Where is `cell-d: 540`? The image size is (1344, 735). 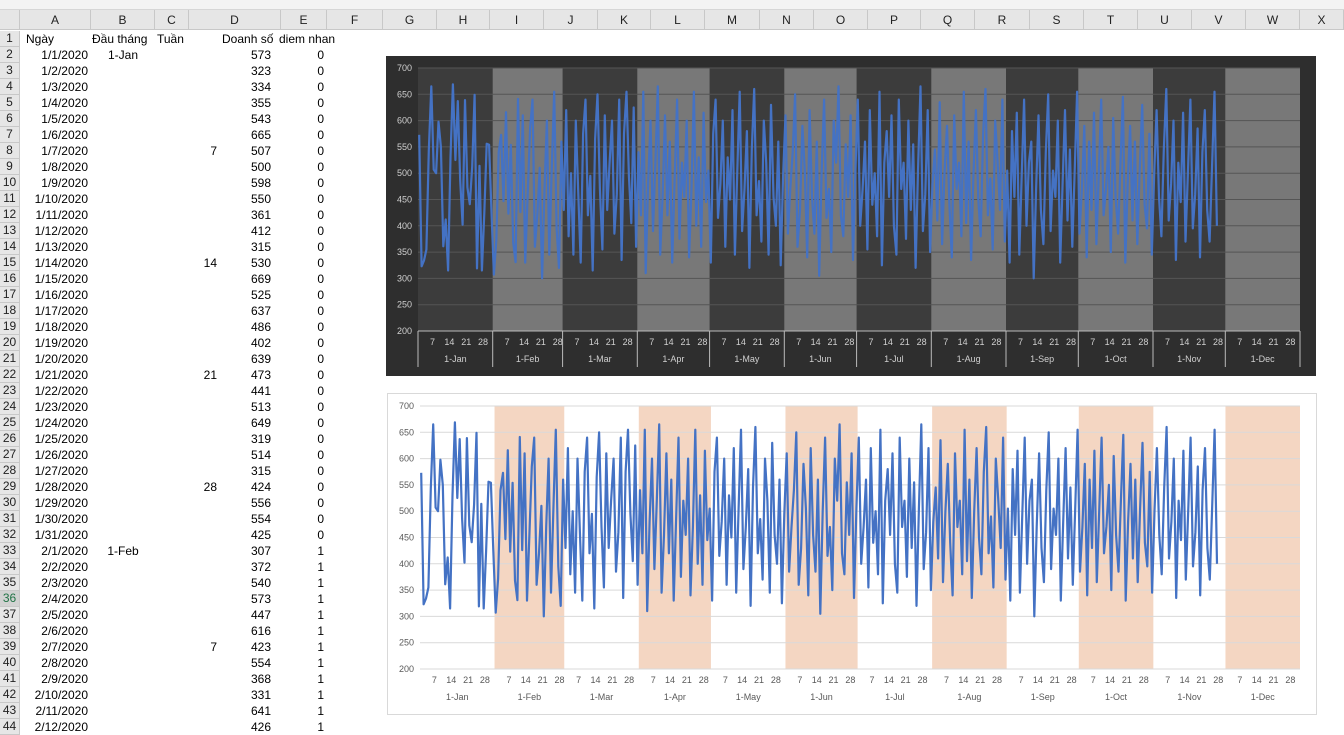 cell-d: 540 is located at coordinates (260, 583).